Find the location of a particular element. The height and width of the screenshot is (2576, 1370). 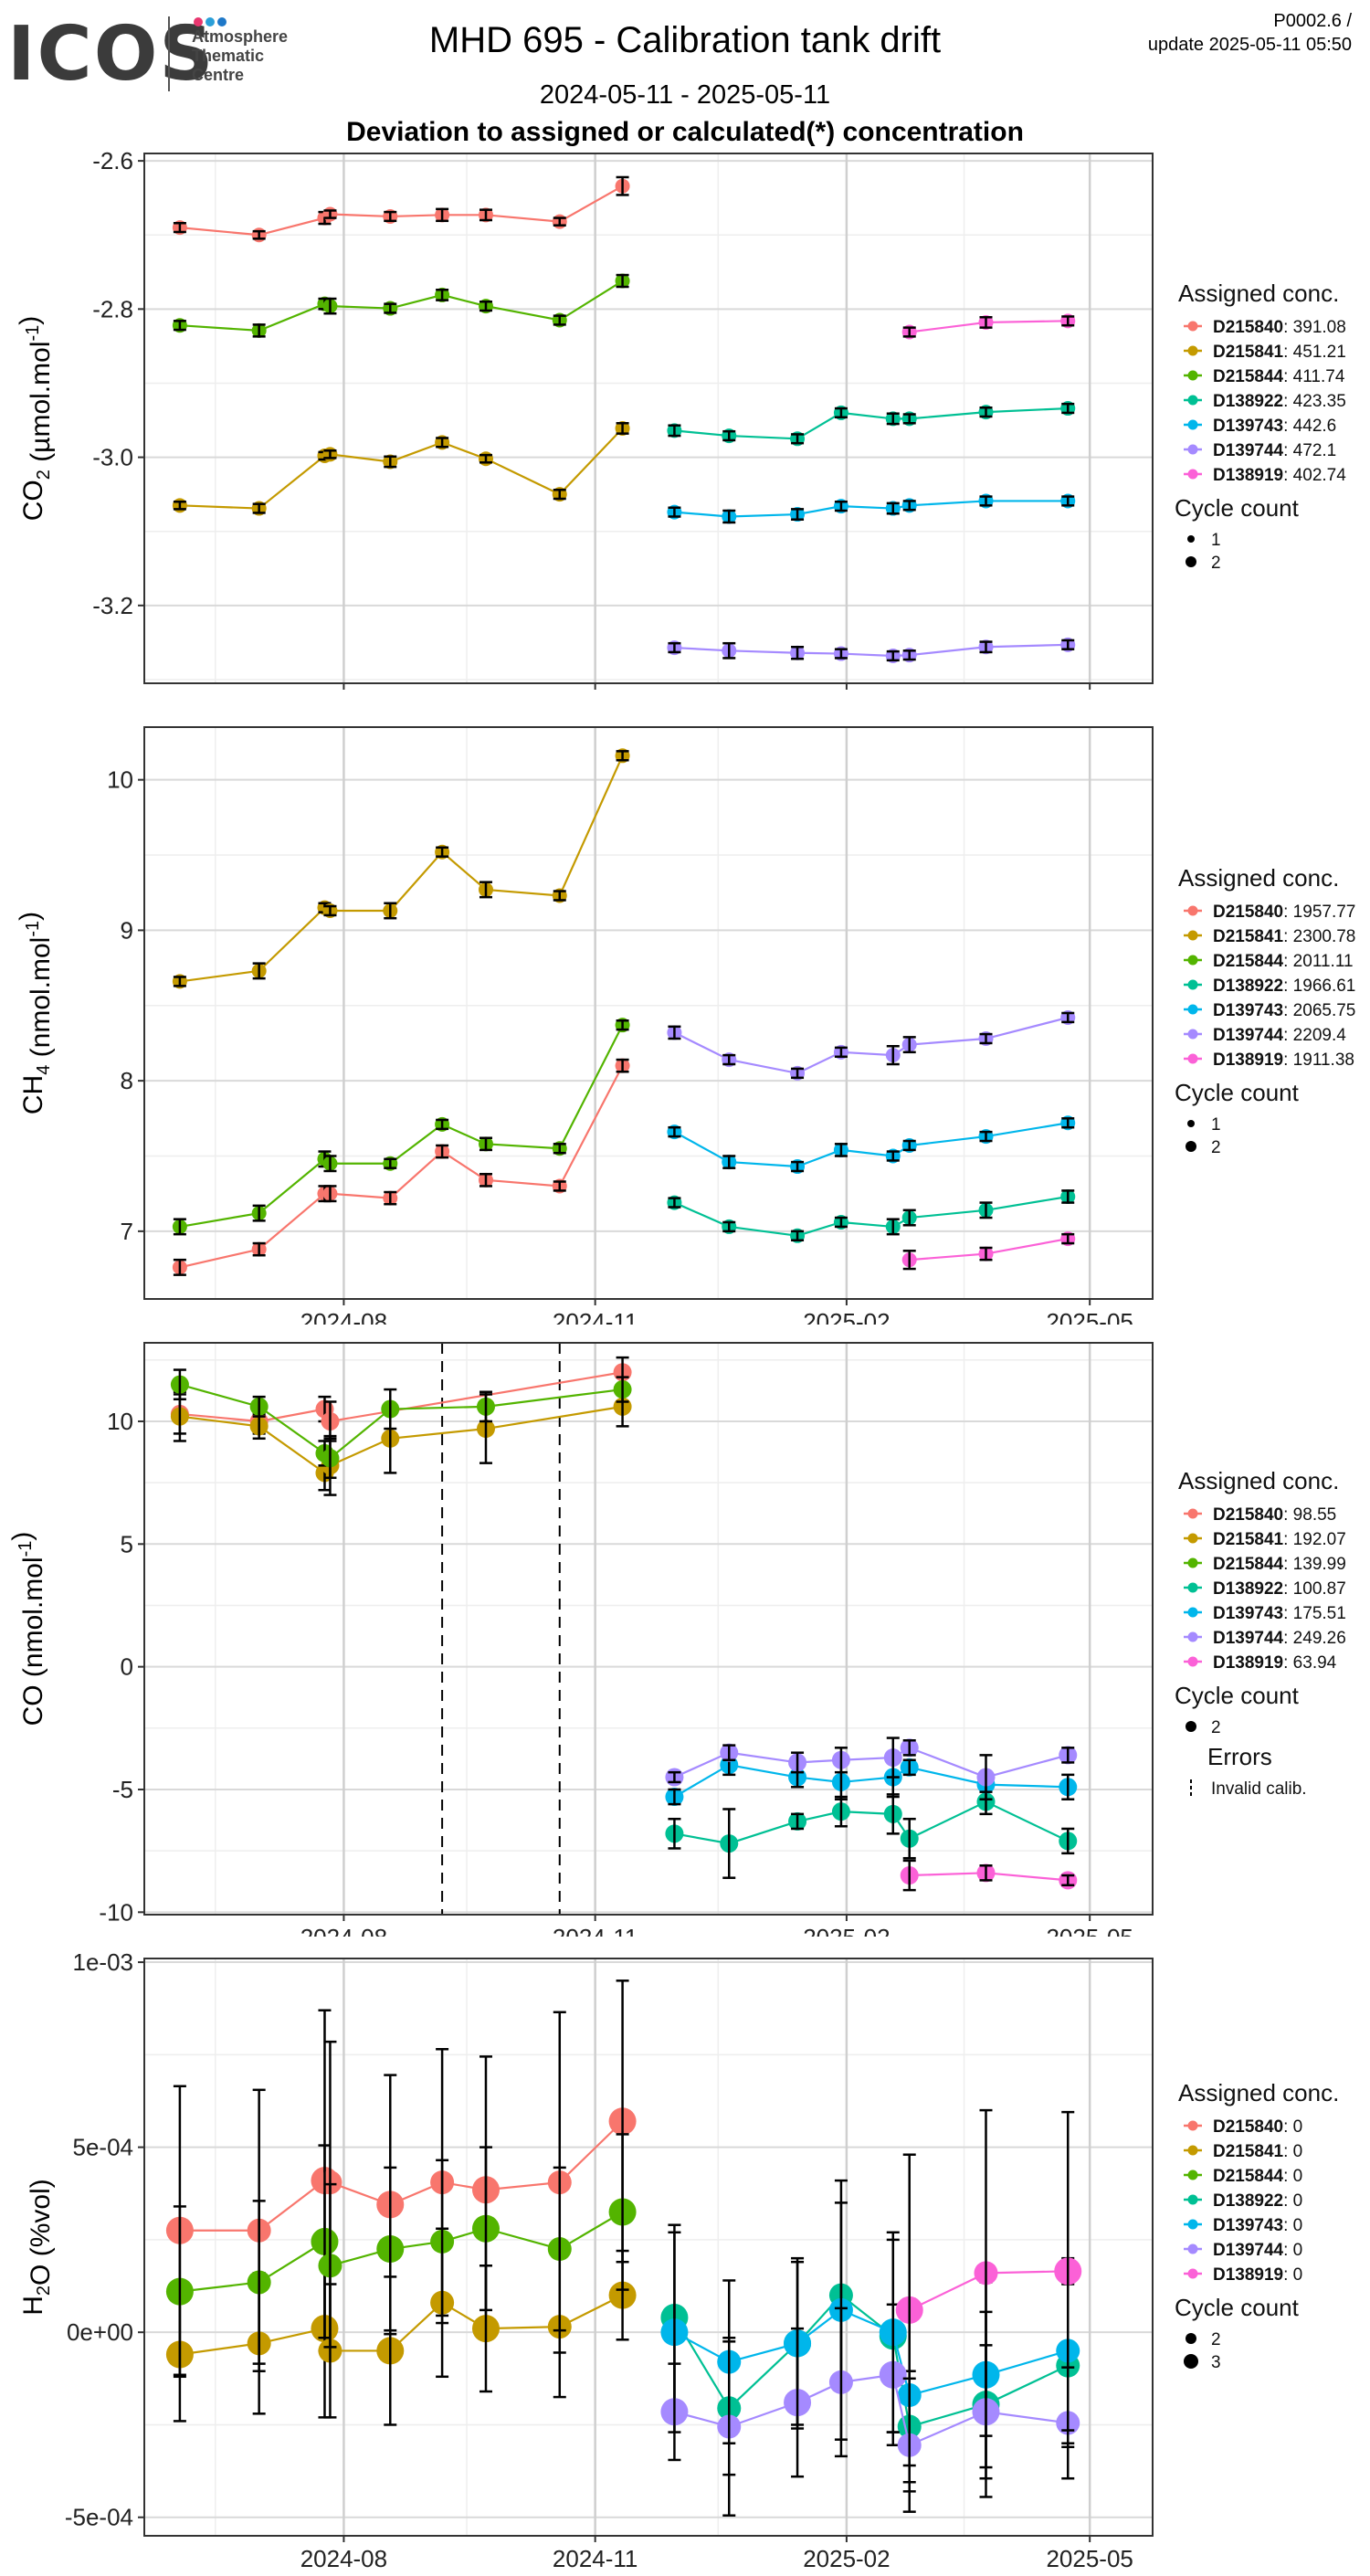

y-axis-title-part: H is located at coordinates (33, 2306).